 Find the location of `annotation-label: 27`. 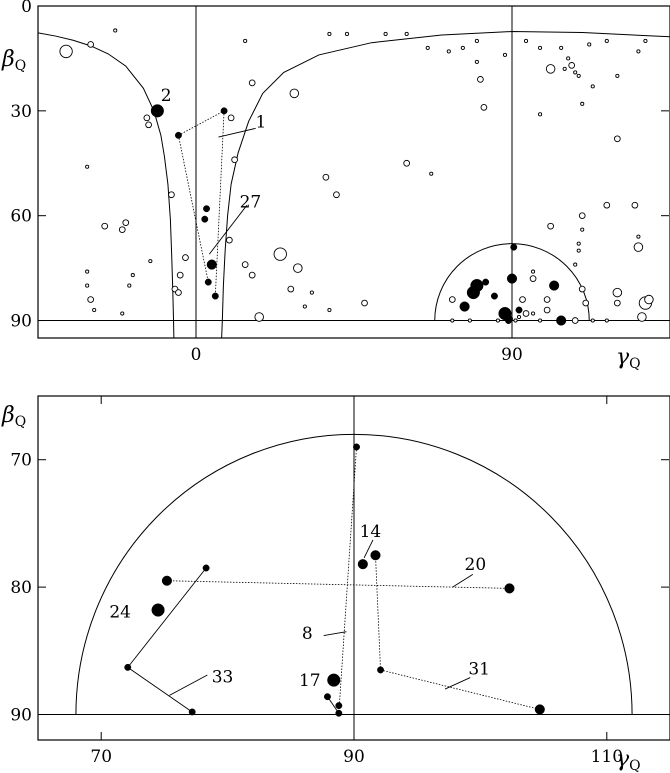

annotation-label: 27 is located at coordinates (251, 203).